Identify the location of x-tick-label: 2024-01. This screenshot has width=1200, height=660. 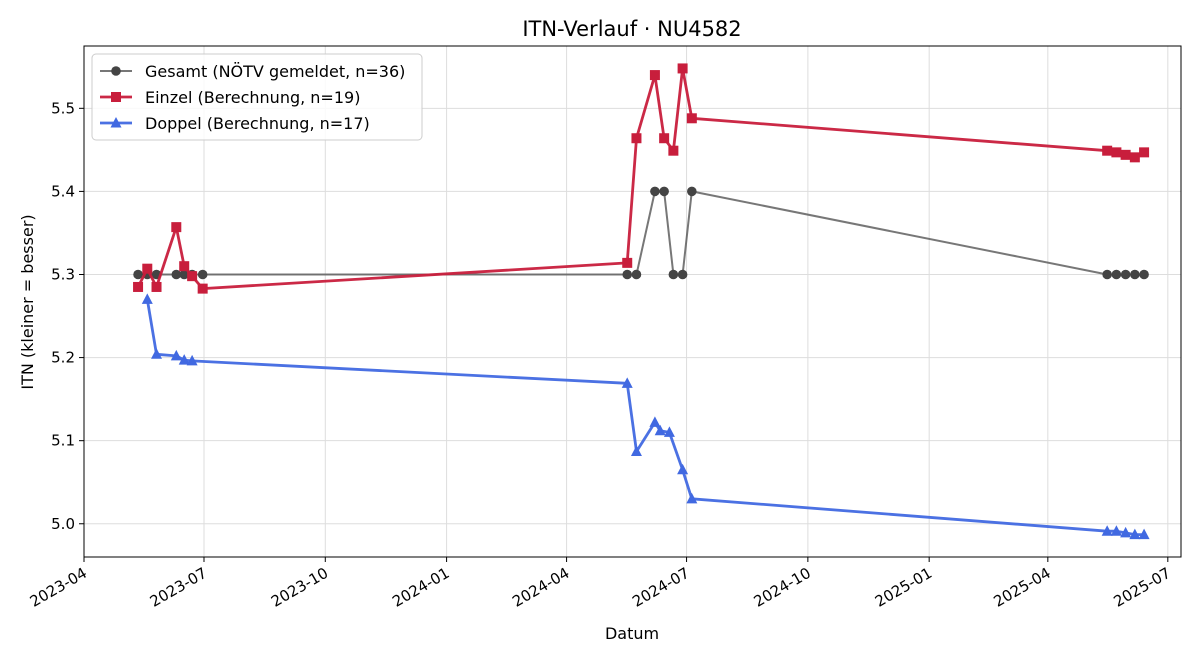
(420, 587).